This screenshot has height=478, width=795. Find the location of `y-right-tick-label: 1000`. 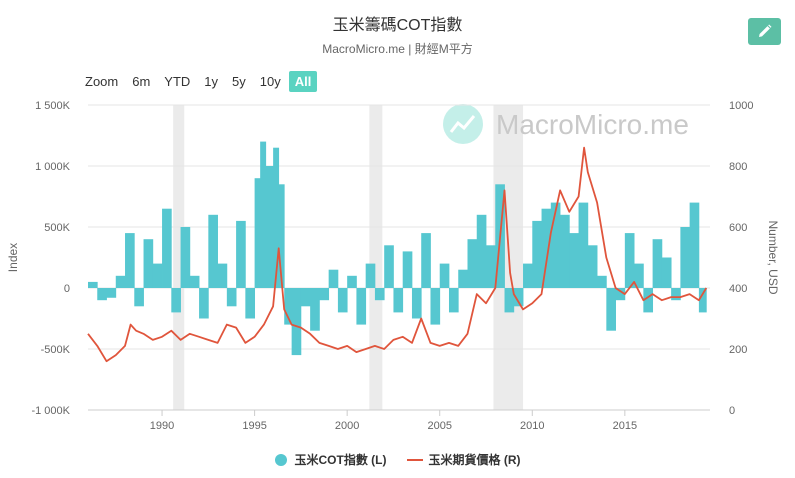

y-right-tick-label: 1000 is located at coordinates (741, 106).